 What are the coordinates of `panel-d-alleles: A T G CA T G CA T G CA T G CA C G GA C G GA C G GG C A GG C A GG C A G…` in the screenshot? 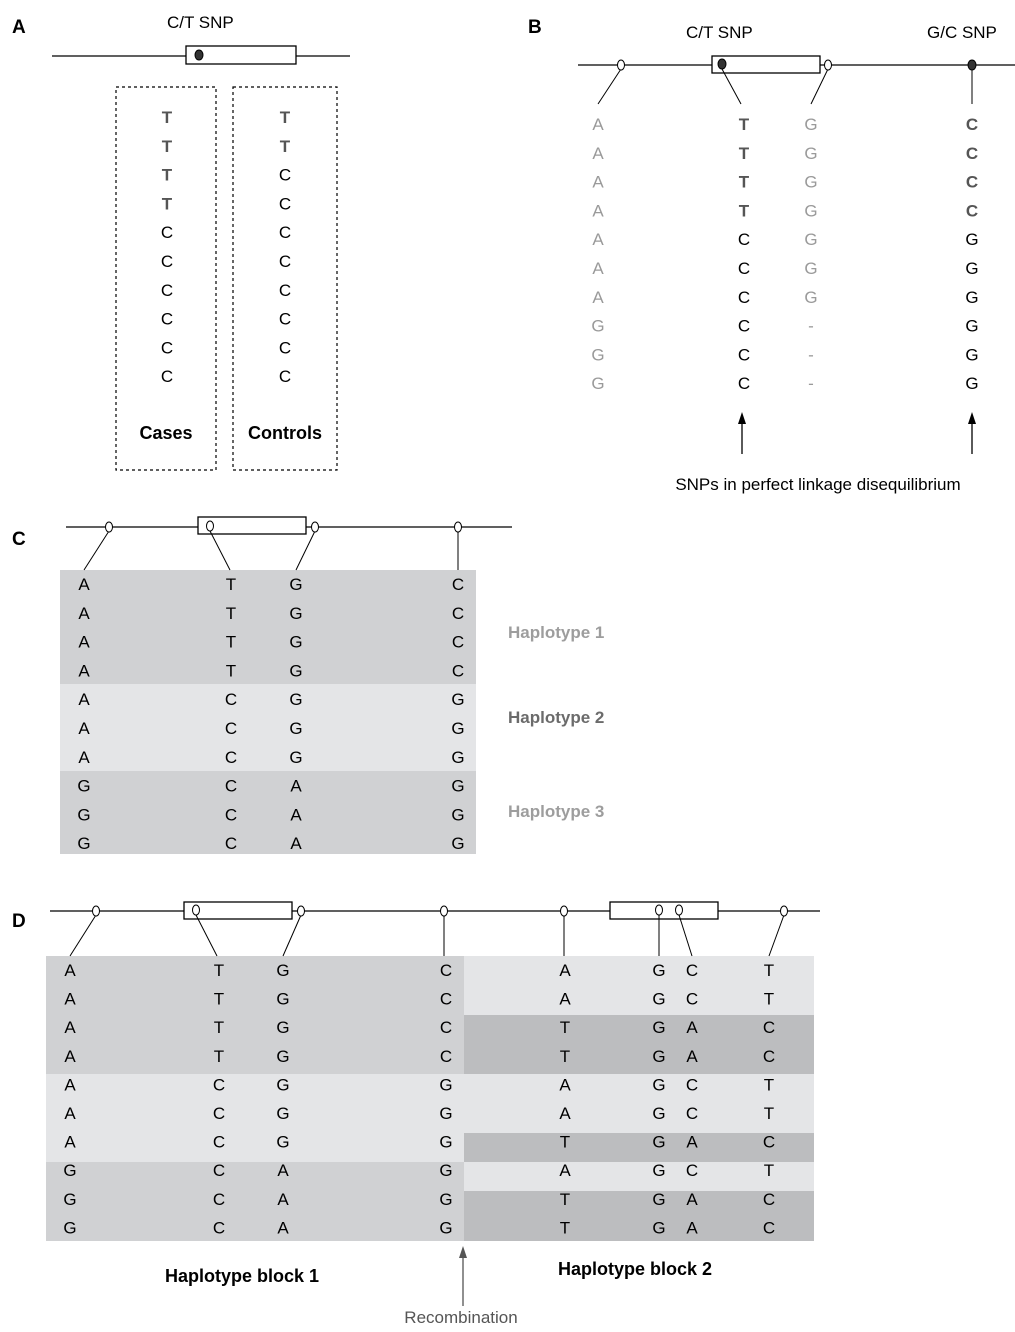 It's located at (419, 1099).